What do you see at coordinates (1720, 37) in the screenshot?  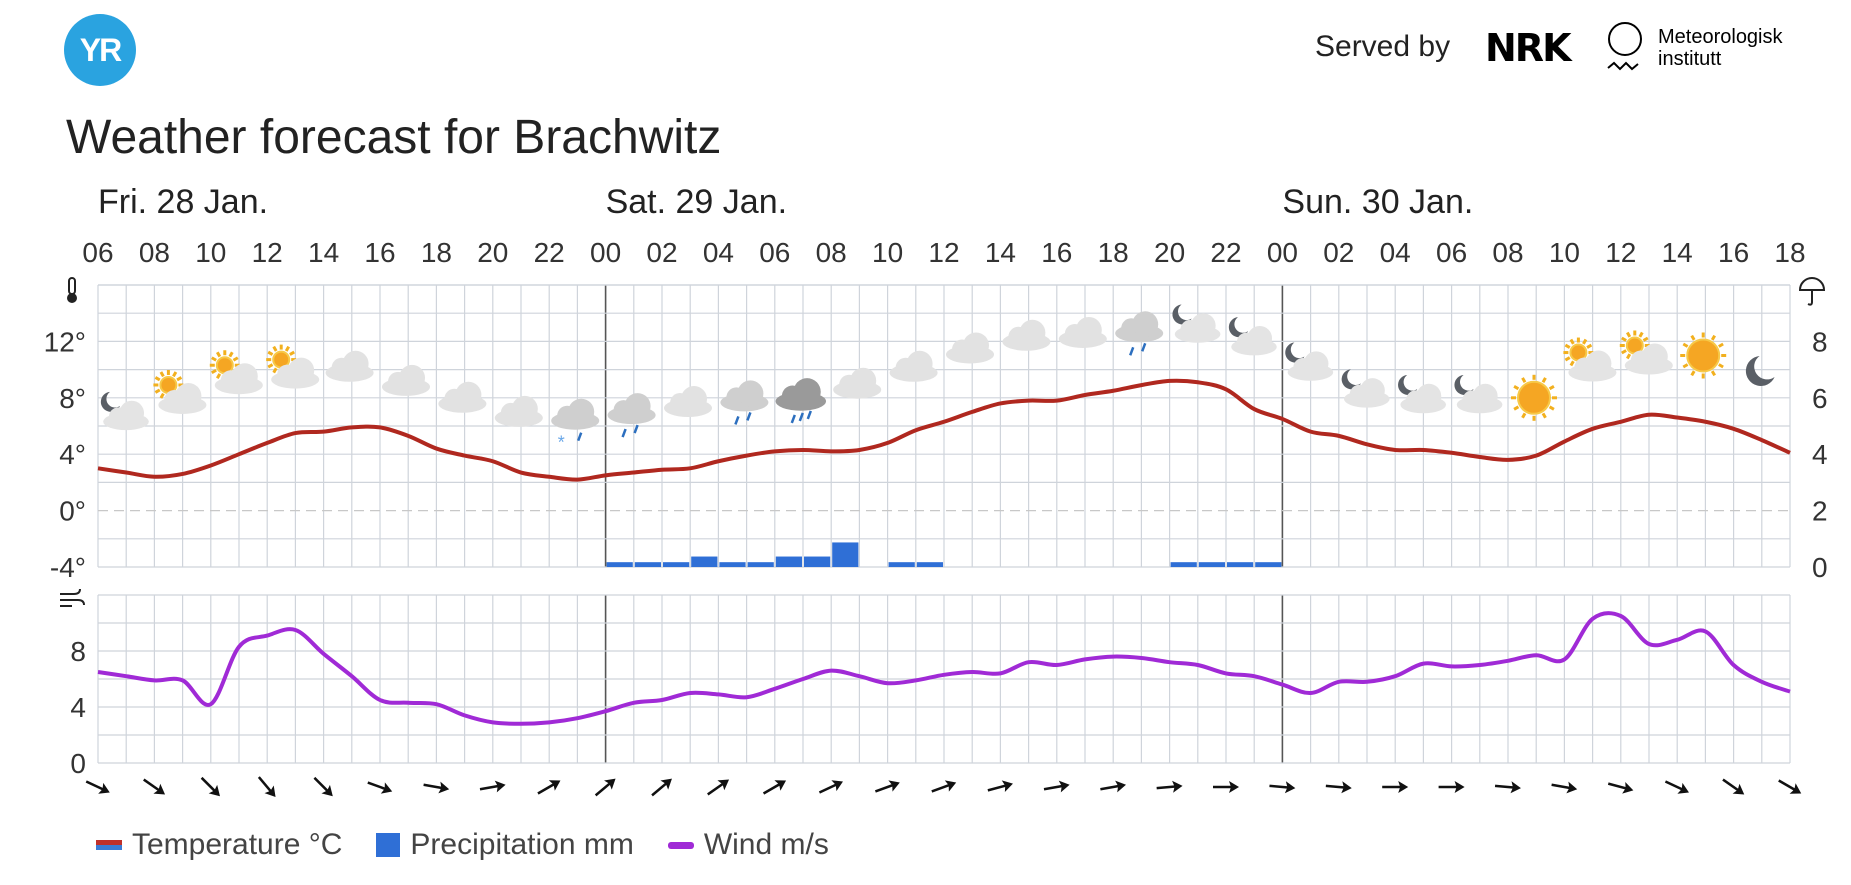 I see `met-name-line1: Meteorologisk` at bounding box center [1720, 37].